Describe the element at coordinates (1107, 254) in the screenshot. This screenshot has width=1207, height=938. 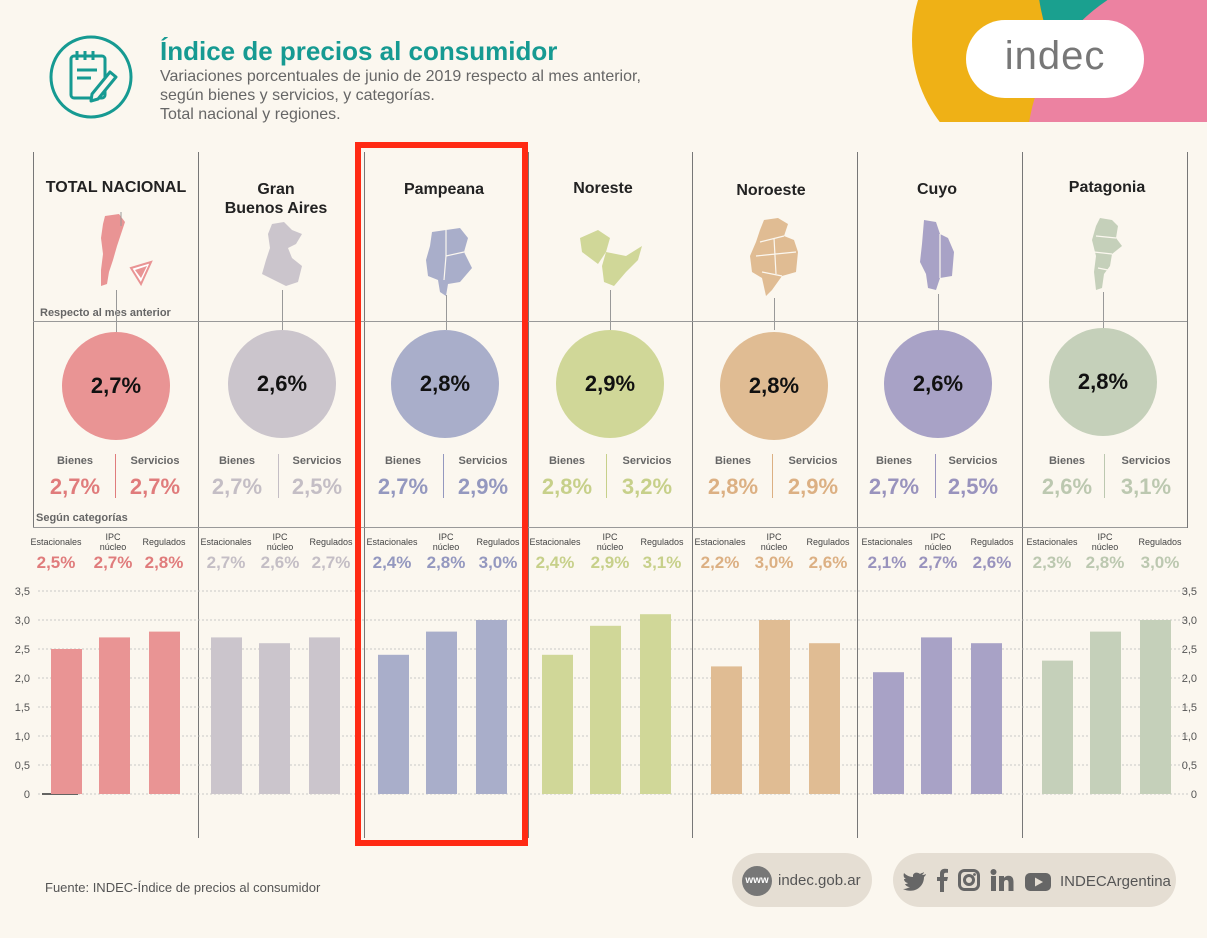
I see `map-patagonia-icon` at that location.